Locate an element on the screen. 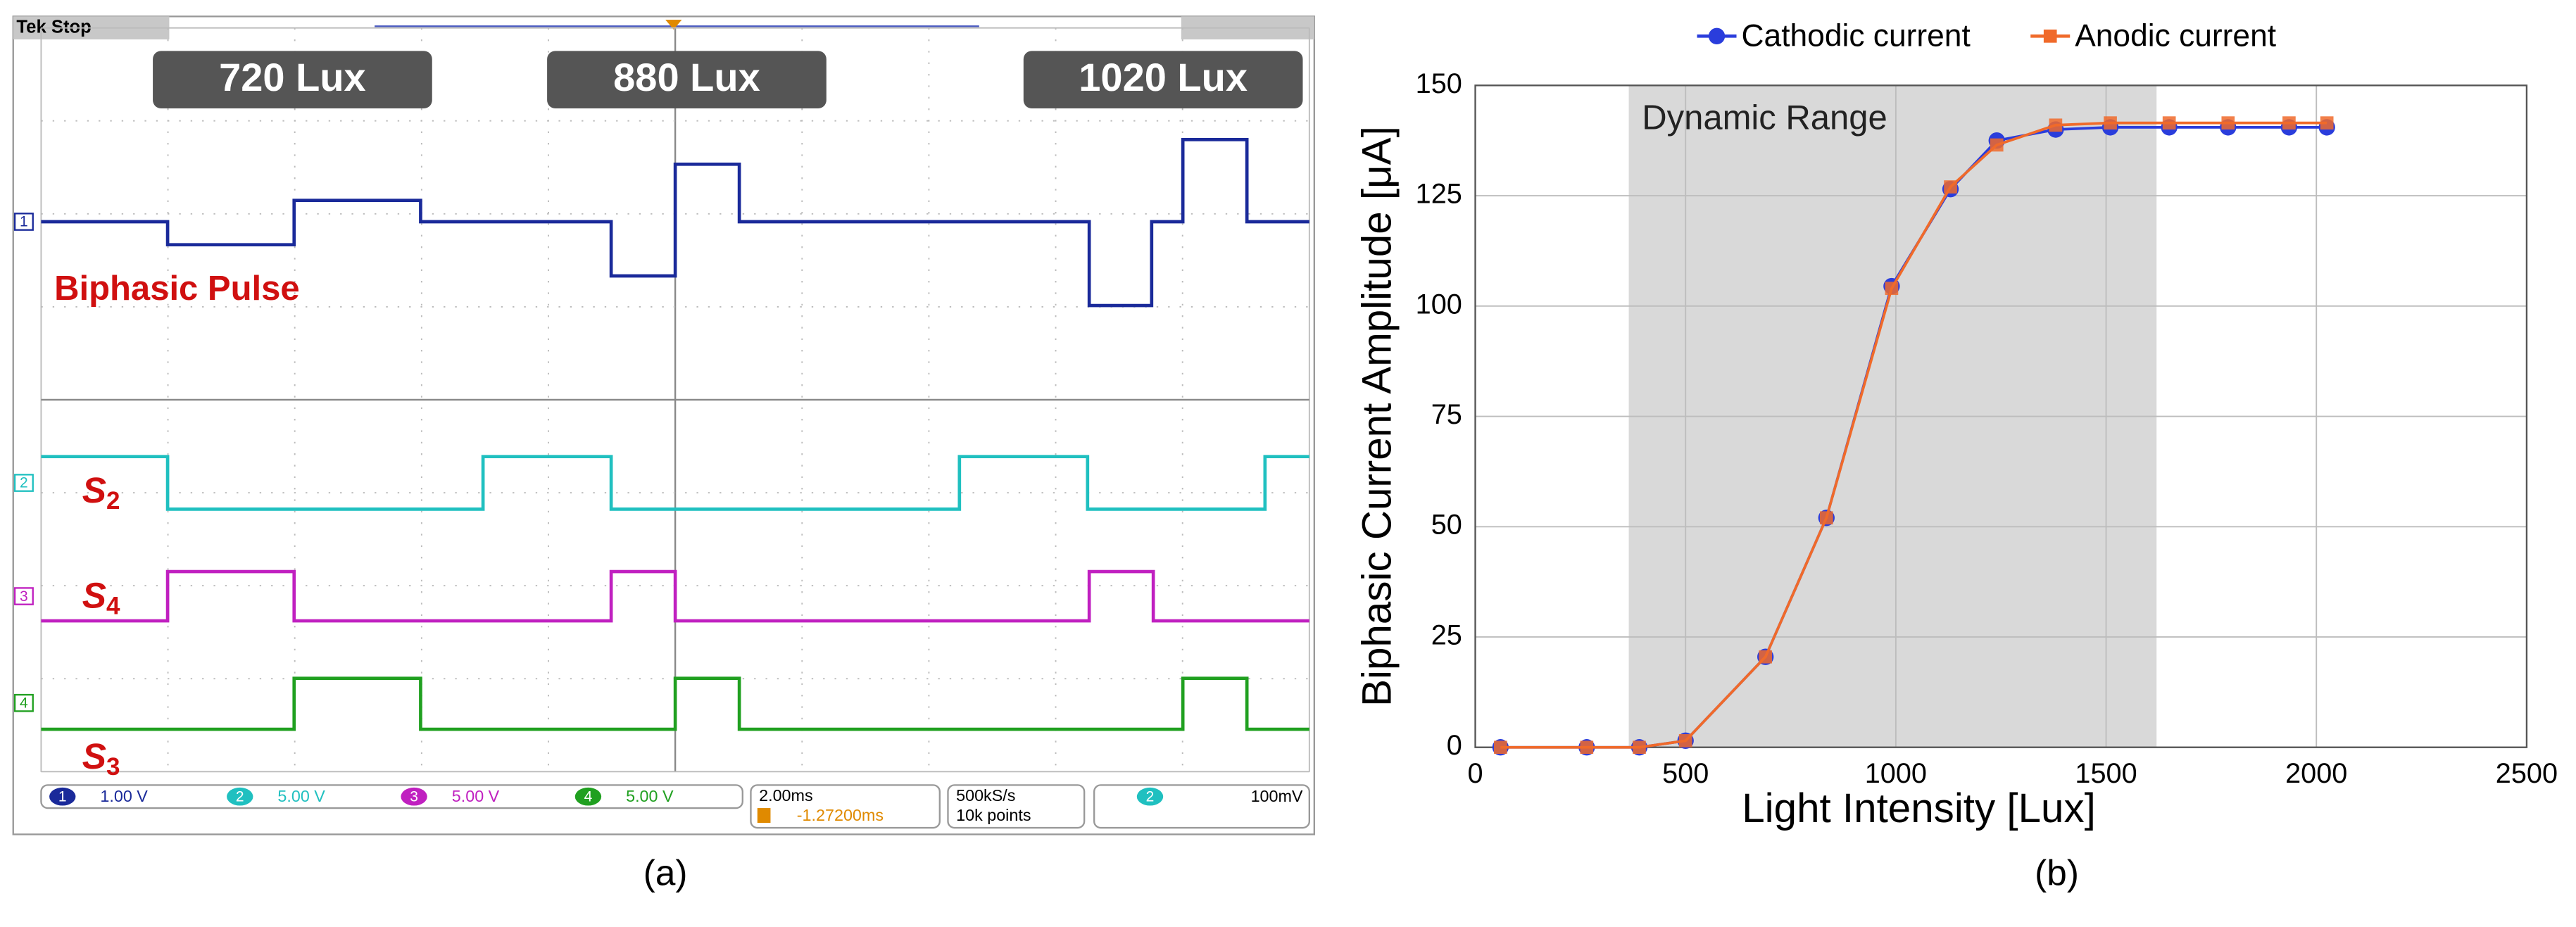  channel-marker-label: 3 is located at coordinates (24, 596).